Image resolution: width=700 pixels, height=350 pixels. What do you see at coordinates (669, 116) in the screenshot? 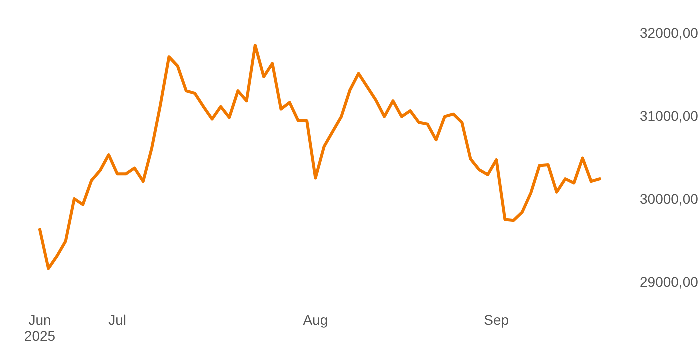
I see `y-tick-label: 31000,00` at bounding box center [669, 116].